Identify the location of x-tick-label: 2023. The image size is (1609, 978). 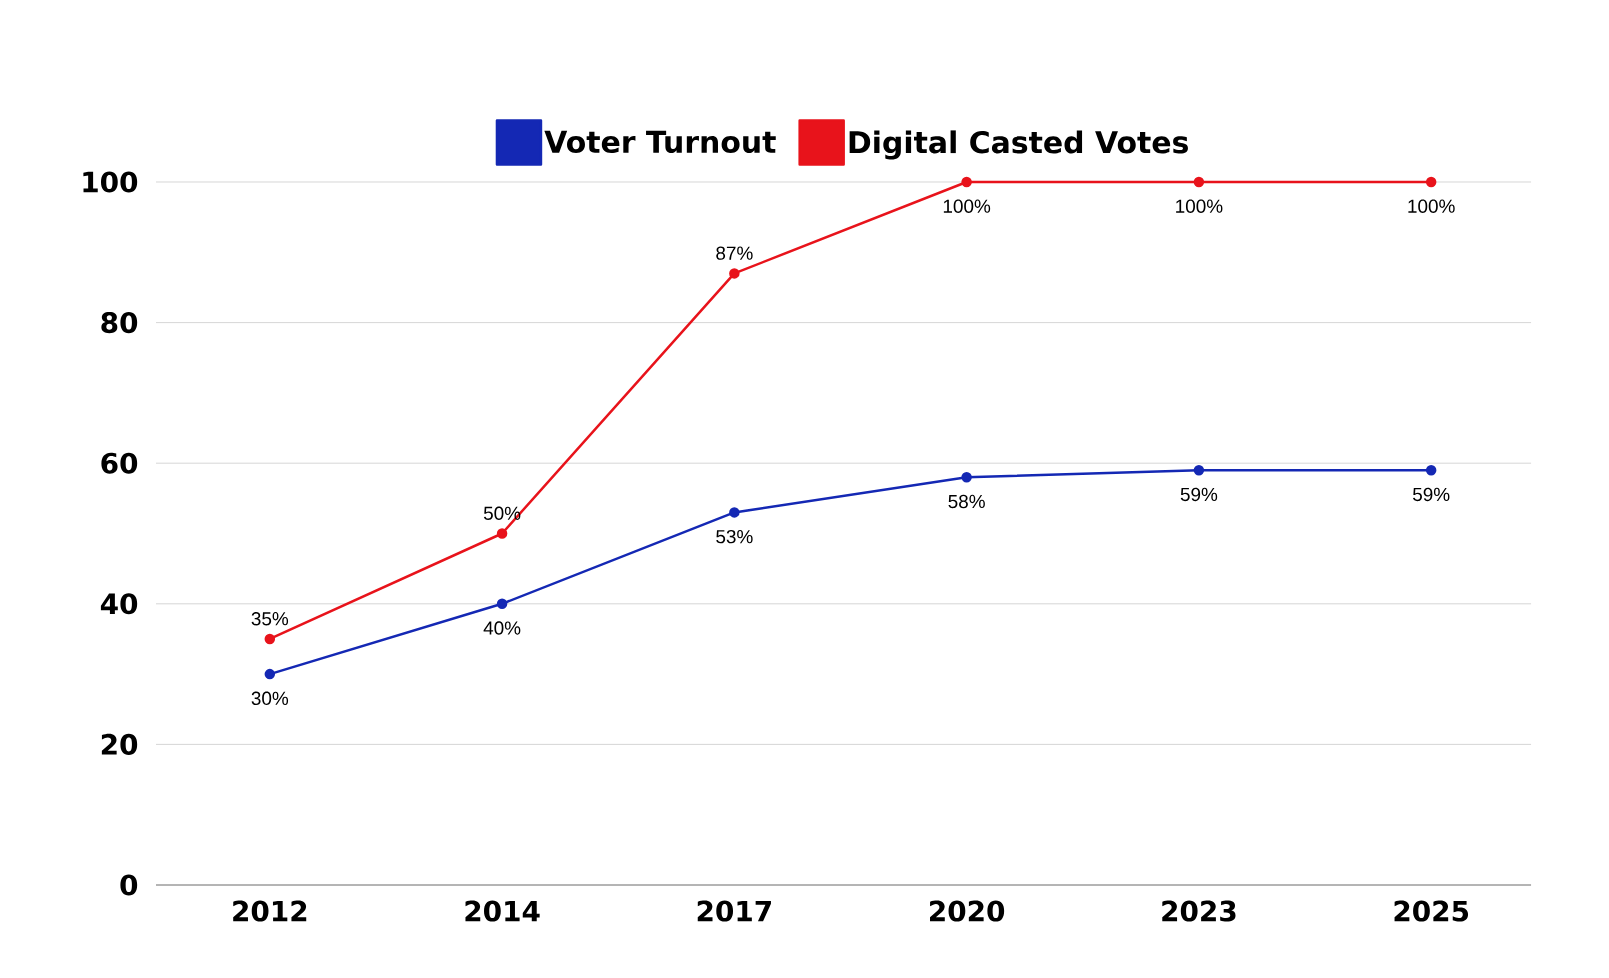
(1199, 911).